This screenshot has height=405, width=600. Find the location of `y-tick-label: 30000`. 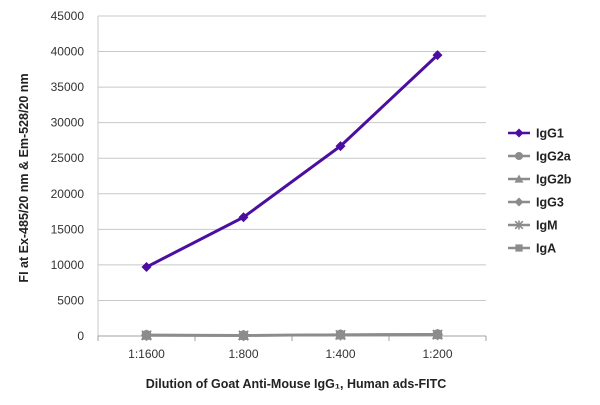

y-tick-label: 30000 is located at coordinates (68, 123).